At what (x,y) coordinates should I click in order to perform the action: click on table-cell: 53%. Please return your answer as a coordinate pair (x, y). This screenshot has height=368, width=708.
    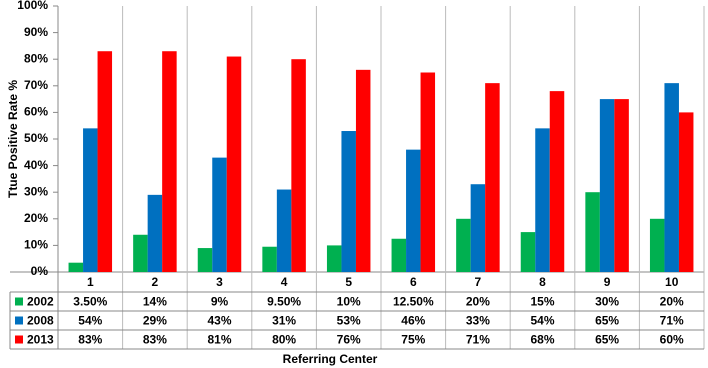
    Looking at the image, I should click on (349, 321).